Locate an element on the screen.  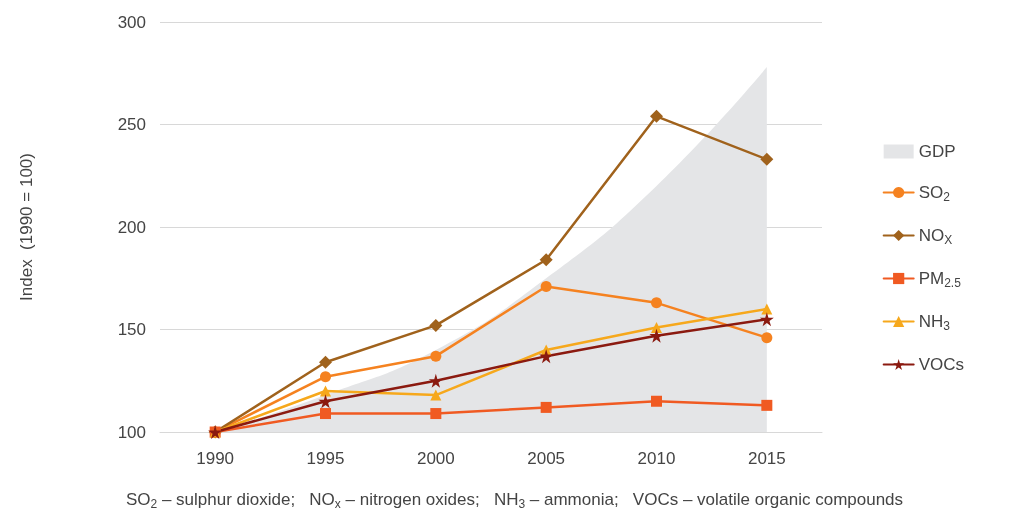
x-tick-label: 2005 is located at coordinates (546, 458).